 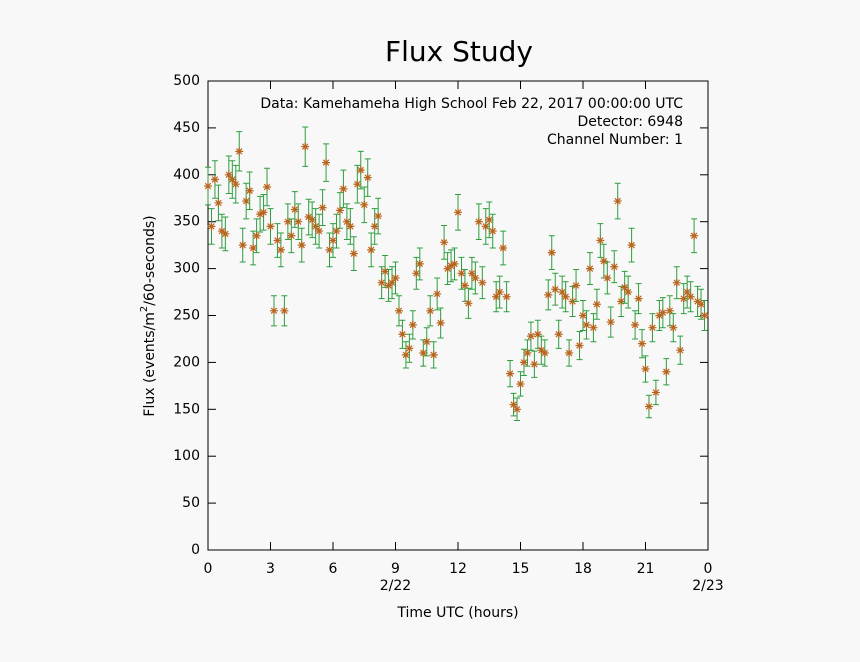 What do you see at coordinates (458, 569) in the screenshot?
I see `x-tick-label: 12` at bounding box center [458, 569].